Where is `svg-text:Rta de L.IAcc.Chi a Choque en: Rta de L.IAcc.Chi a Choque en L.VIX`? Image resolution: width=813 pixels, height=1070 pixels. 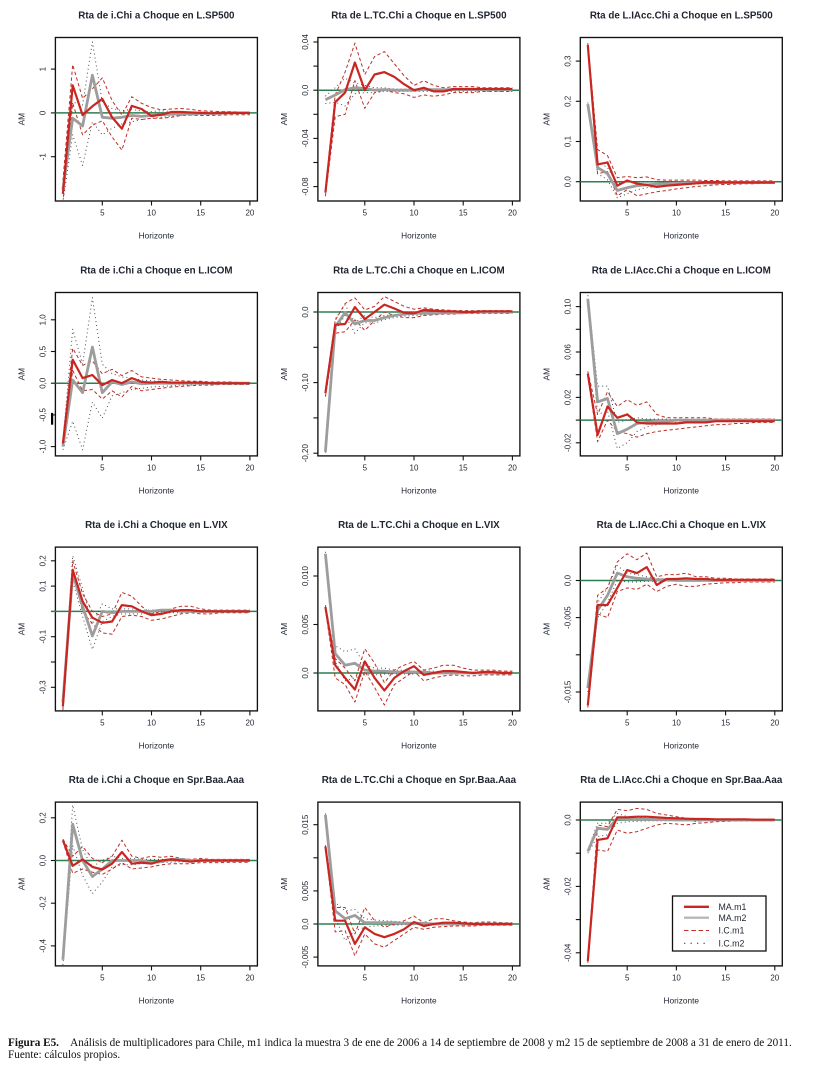
svg-text:Rta de L.IAcc.Chi a Choque en: Rta de L.IAcc.Chi a Choque en L.VIX is located at coordinates (682, 525).